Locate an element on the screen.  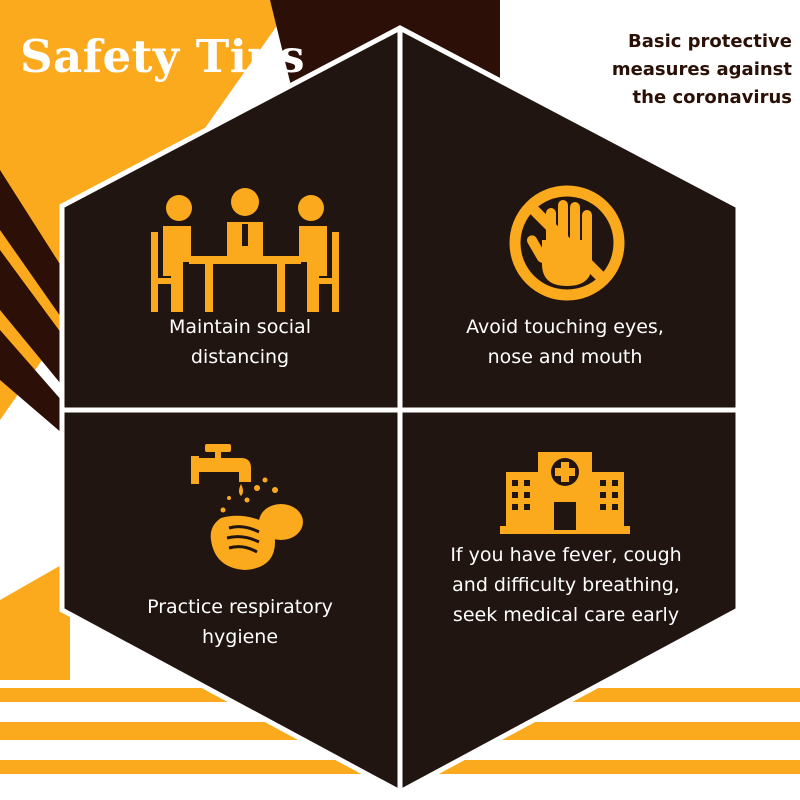
orange-bottom-left-shape is located at coordinates (35, 620).